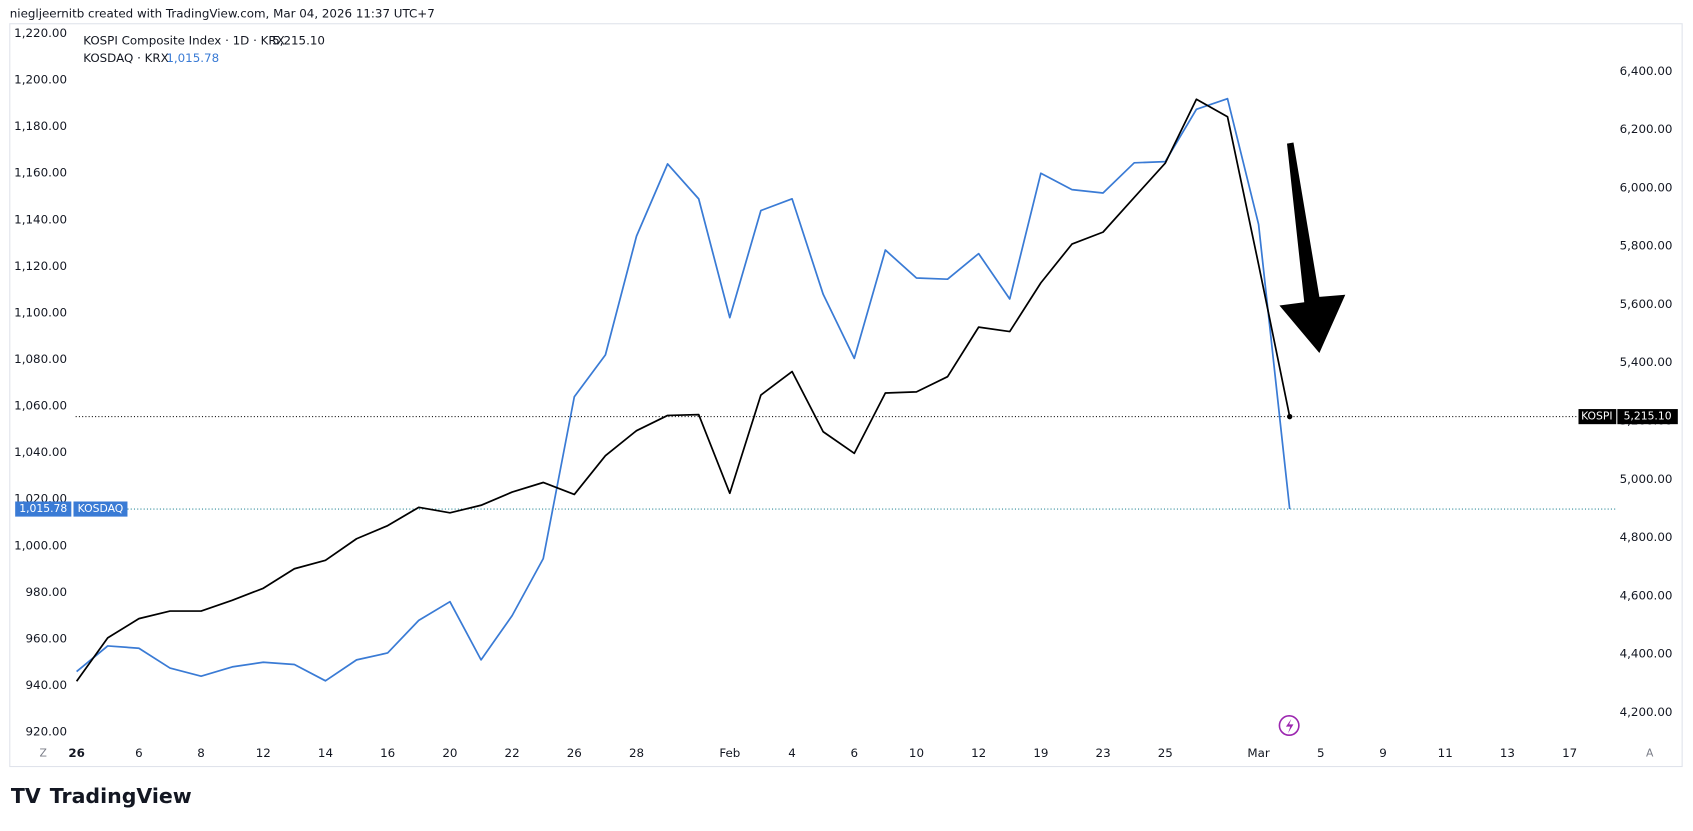 The image size is (1693, 831). What do you see at coordinates (1646, 712) in the screenshot?
I see `y2-tick-label: 4,200.00` at bounding box center [1646, 712].